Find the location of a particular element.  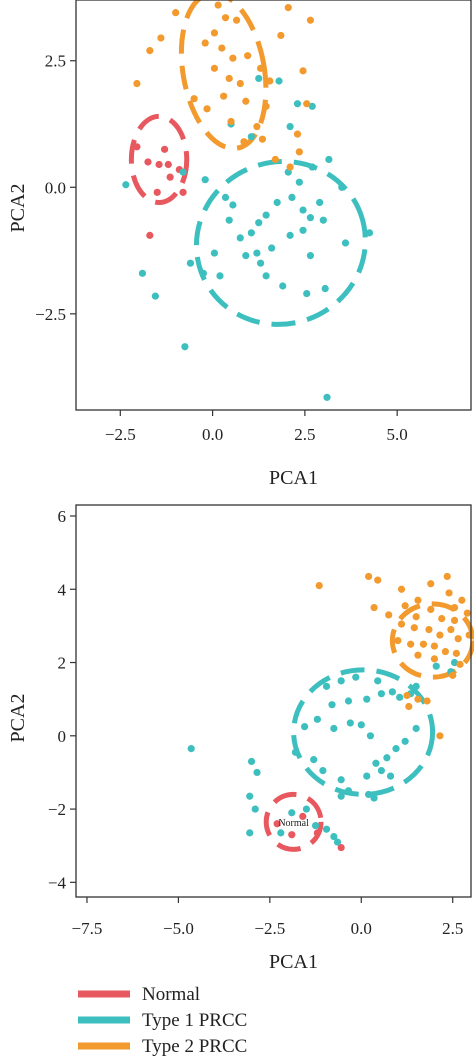

series-normal is located at coordinates (160, 191).